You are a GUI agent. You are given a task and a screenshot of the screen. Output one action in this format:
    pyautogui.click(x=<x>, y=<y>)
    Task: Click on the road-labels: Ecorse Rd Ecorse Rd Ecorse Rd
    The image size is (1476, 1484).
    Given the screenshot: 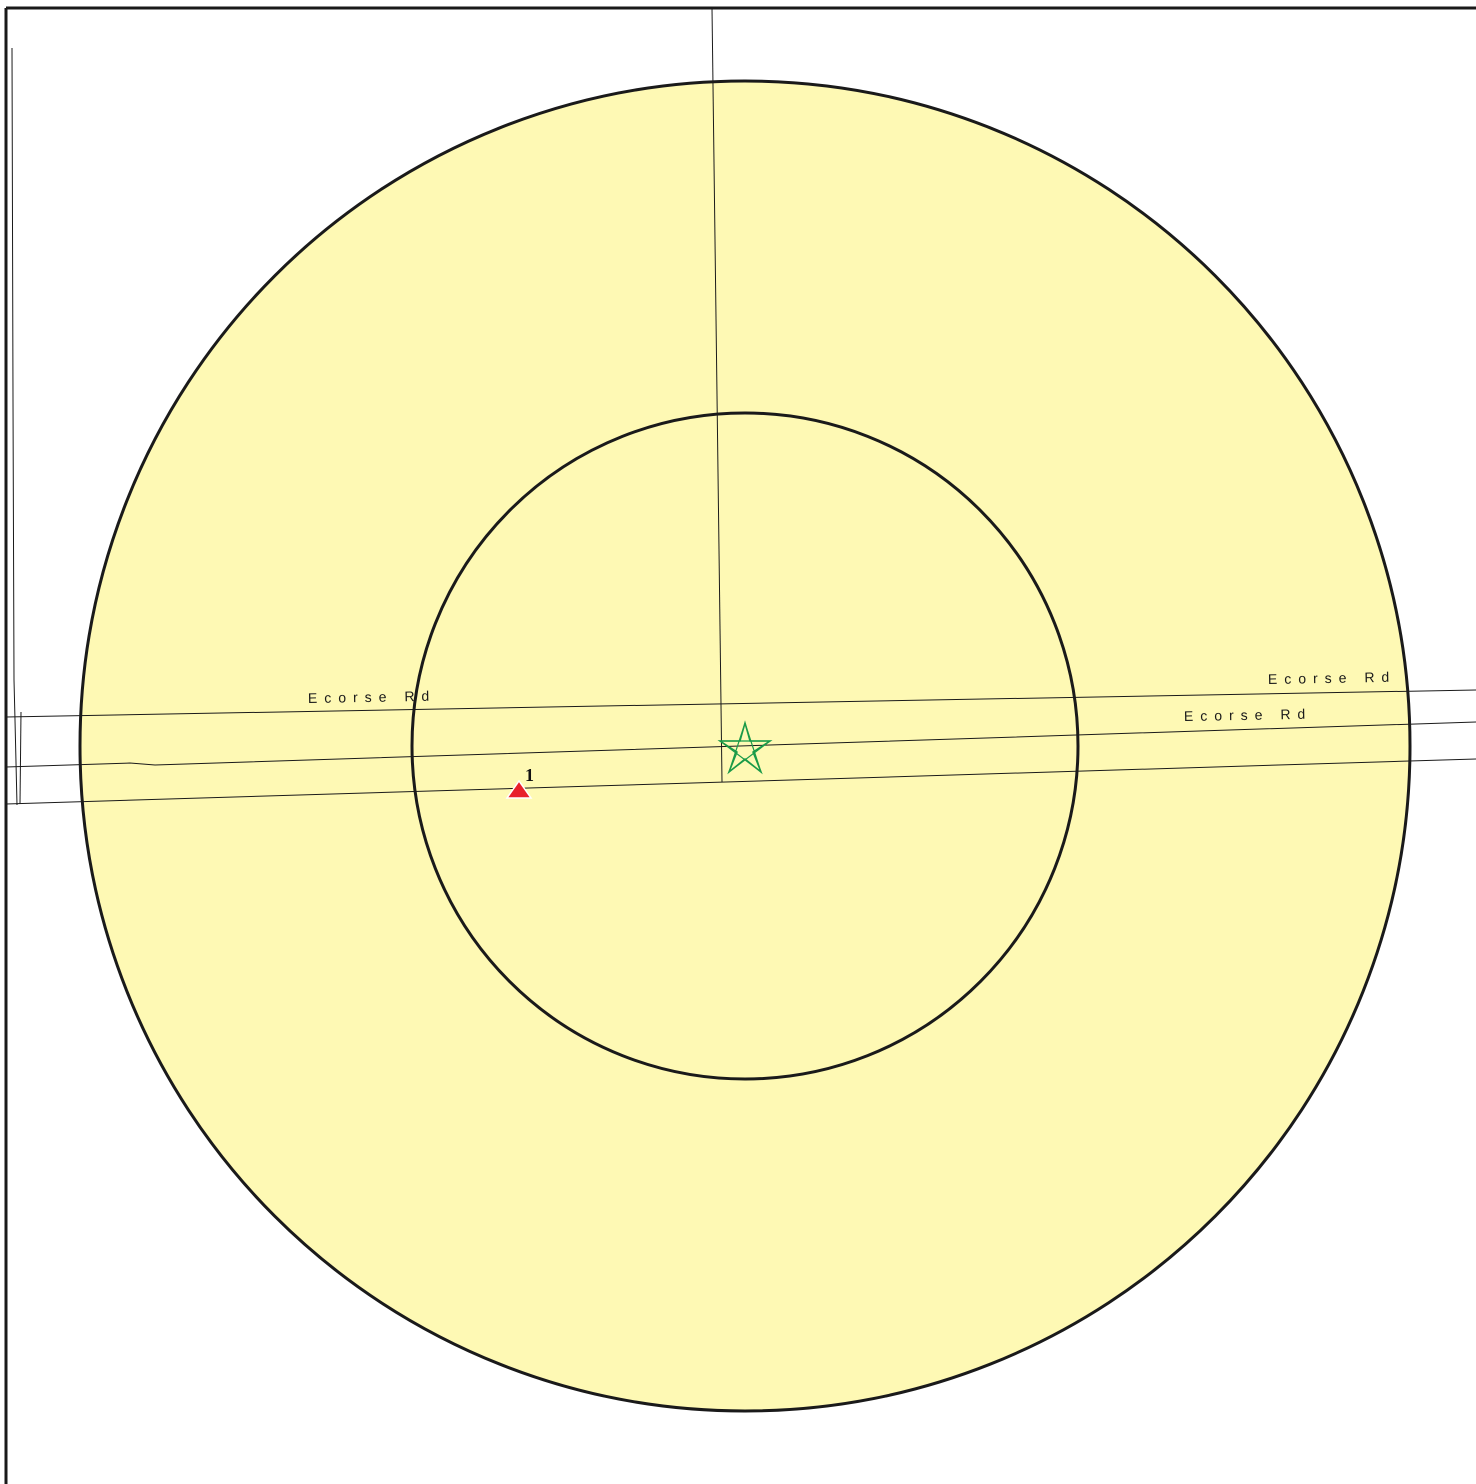 What is the action you would take?
    pyautogui.click(x=852, y=696)
    